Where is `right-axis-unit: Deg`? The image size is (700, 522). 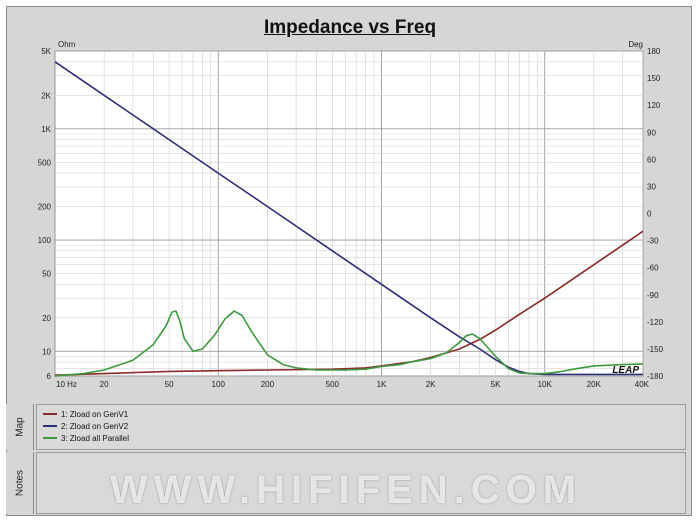 right-axis-unit: Deg is located at coordinates (635, 44).